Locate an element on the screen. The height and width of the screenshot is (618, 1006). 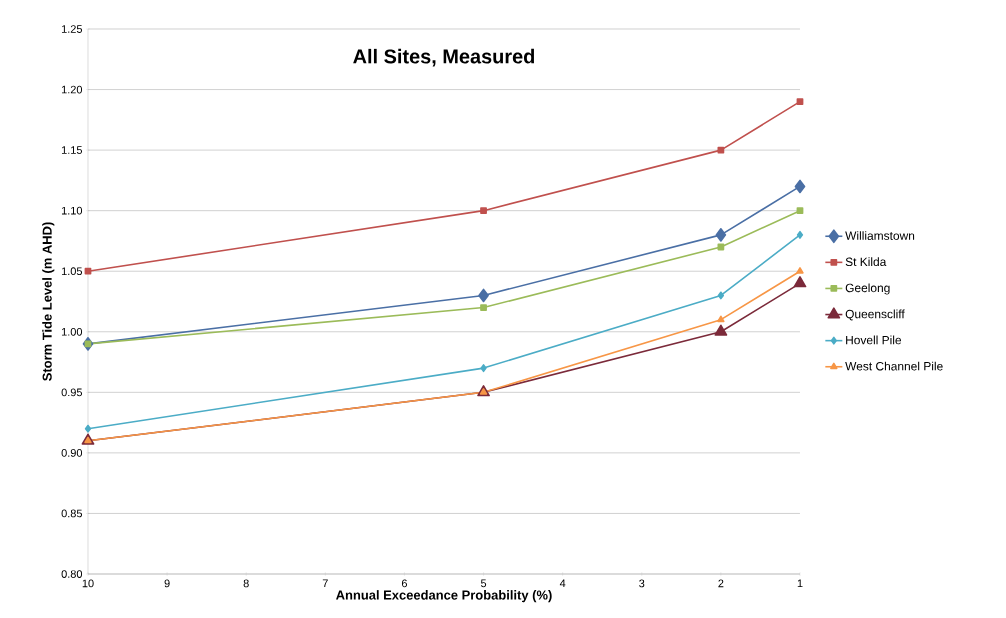
y-tick-label: 1.05 is located at coordinates (72, 271).